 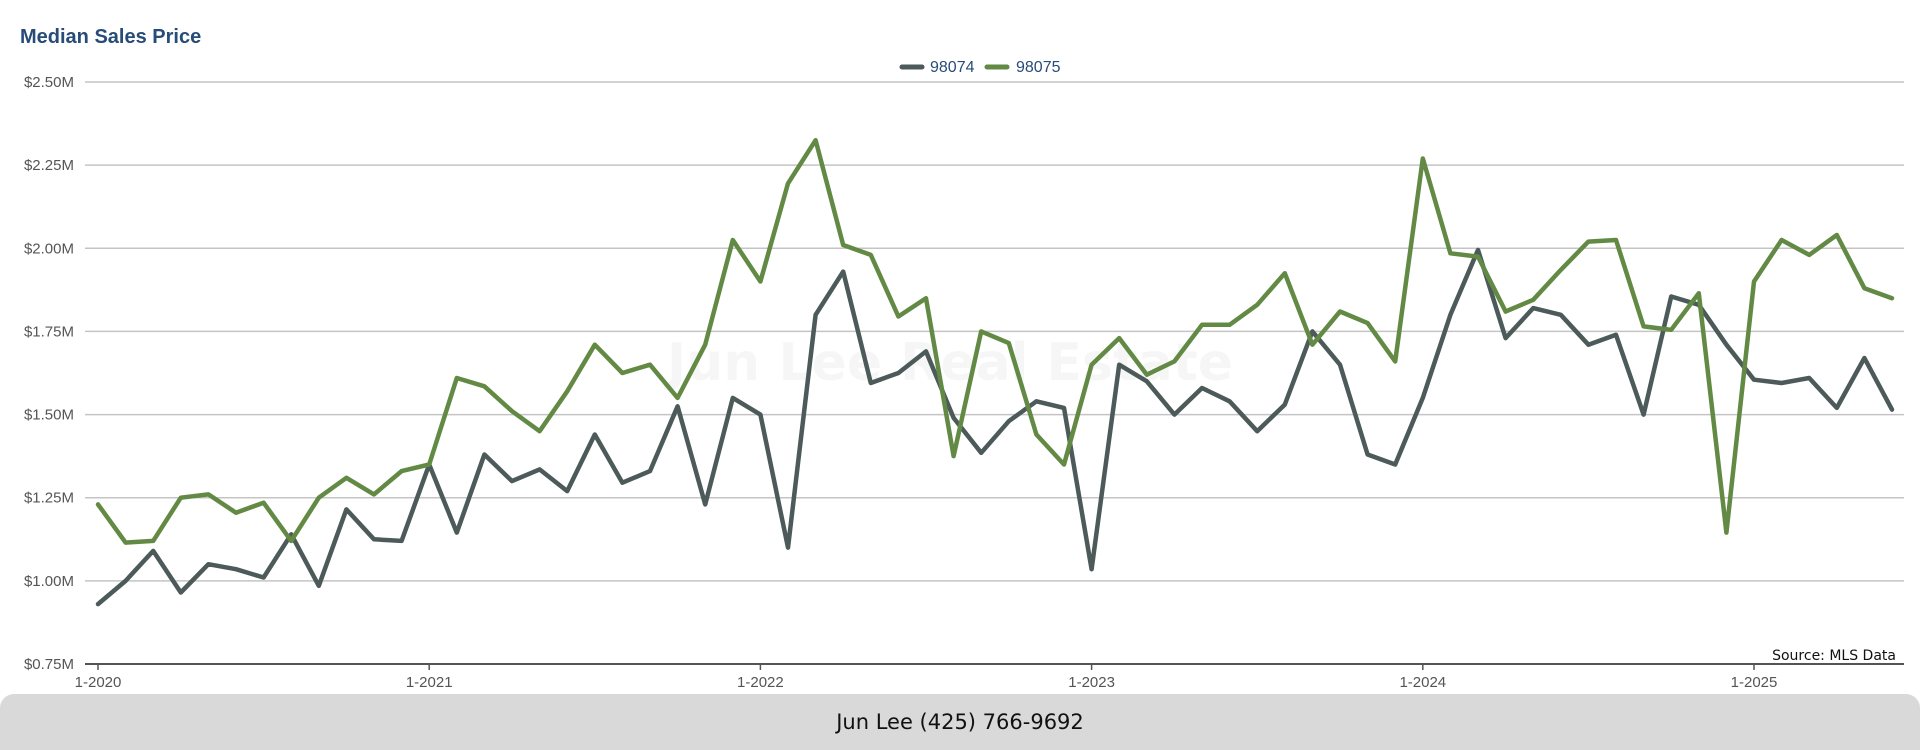 What do you see at coordinates (1038, 67) in the screenshot?
I see `legend-label-98075: 98075` at bounding box center [1038, 67].